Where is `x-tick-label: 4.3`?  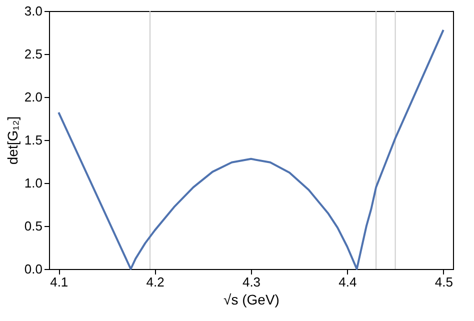
x-tick-label: 4.3 is located at coordinates (251, 282).